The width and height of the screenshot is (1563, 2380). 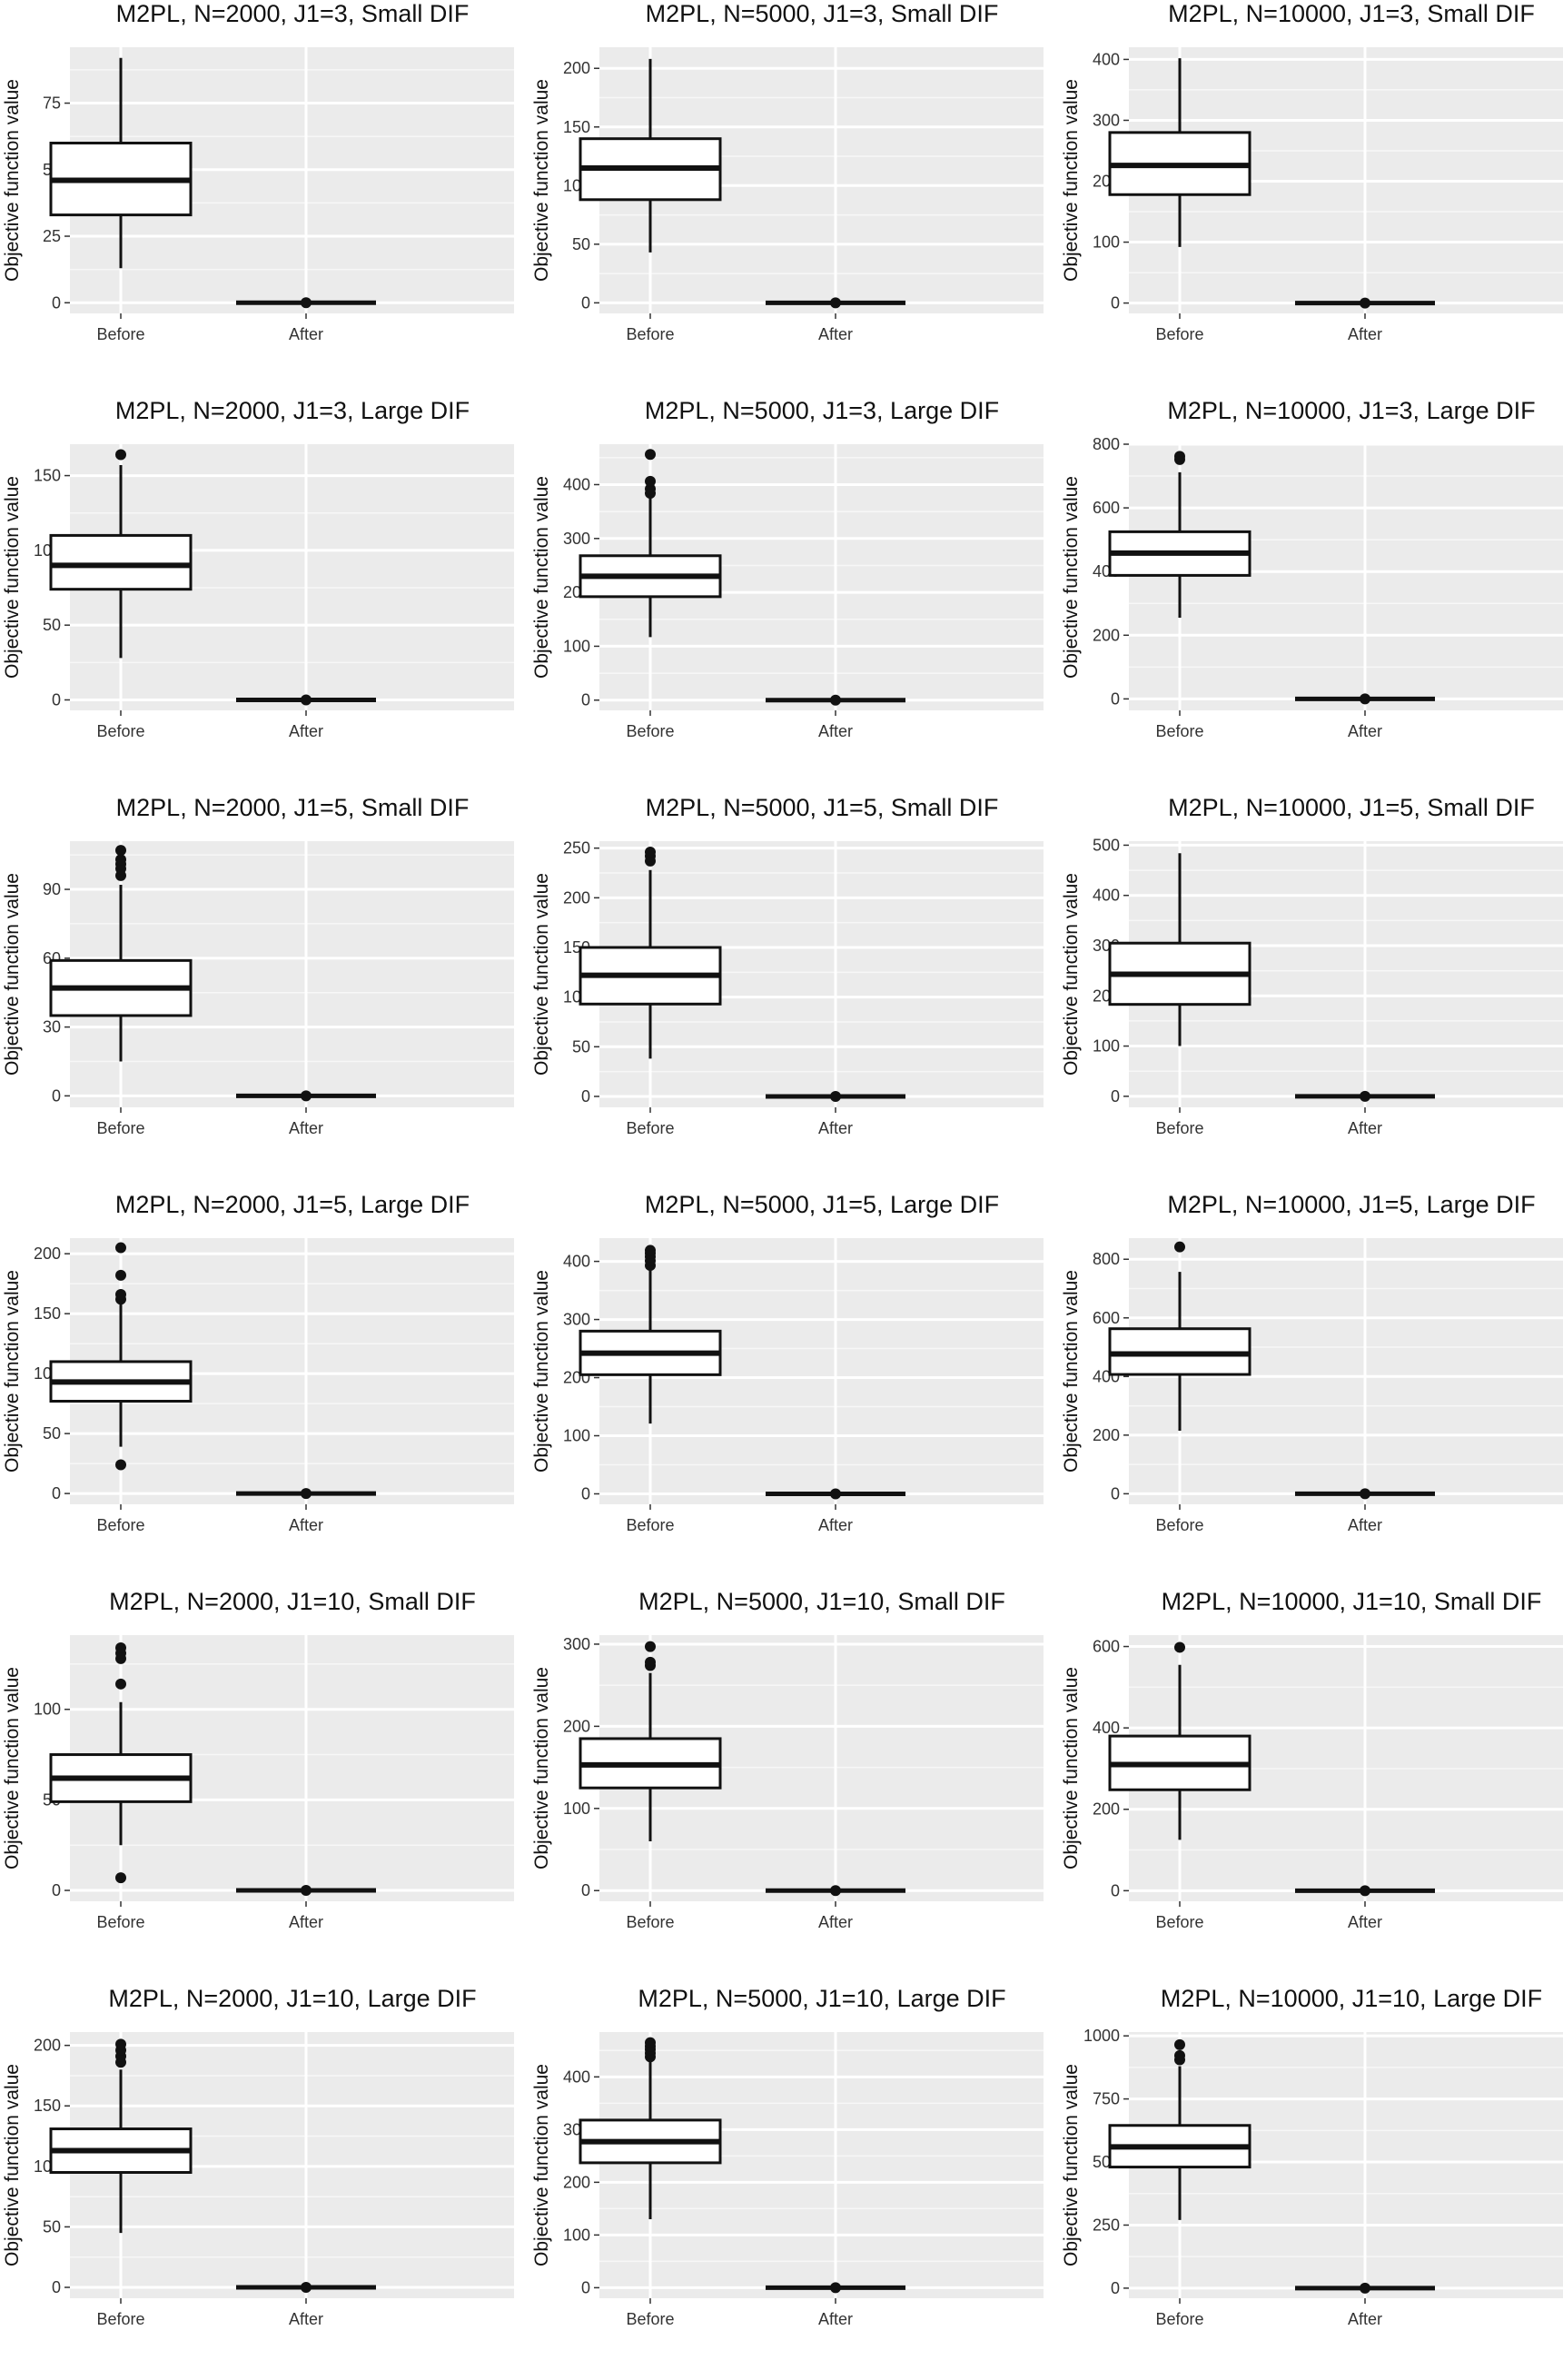 What do you see at coordinates (47, 476) in the screenshot?
I see `y-tick-label: 150` at bounding box center [47, 476].